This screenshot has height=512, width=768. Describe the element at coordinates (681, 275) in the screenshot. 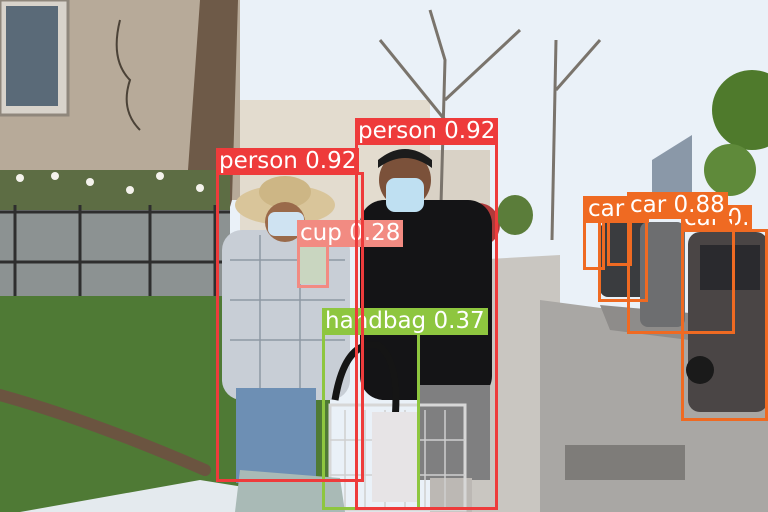

I see `detection-box-car` at that location.